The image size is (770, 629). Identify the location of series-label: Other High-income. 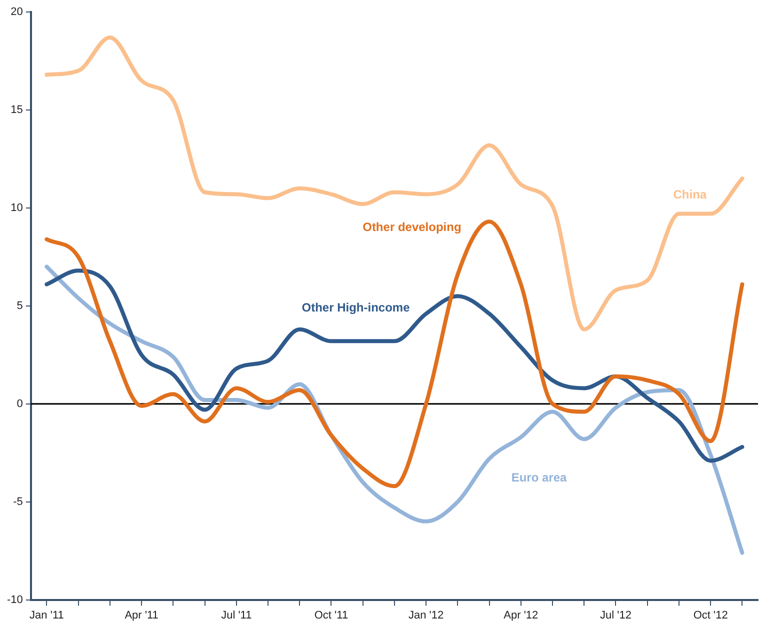
(356, 307).